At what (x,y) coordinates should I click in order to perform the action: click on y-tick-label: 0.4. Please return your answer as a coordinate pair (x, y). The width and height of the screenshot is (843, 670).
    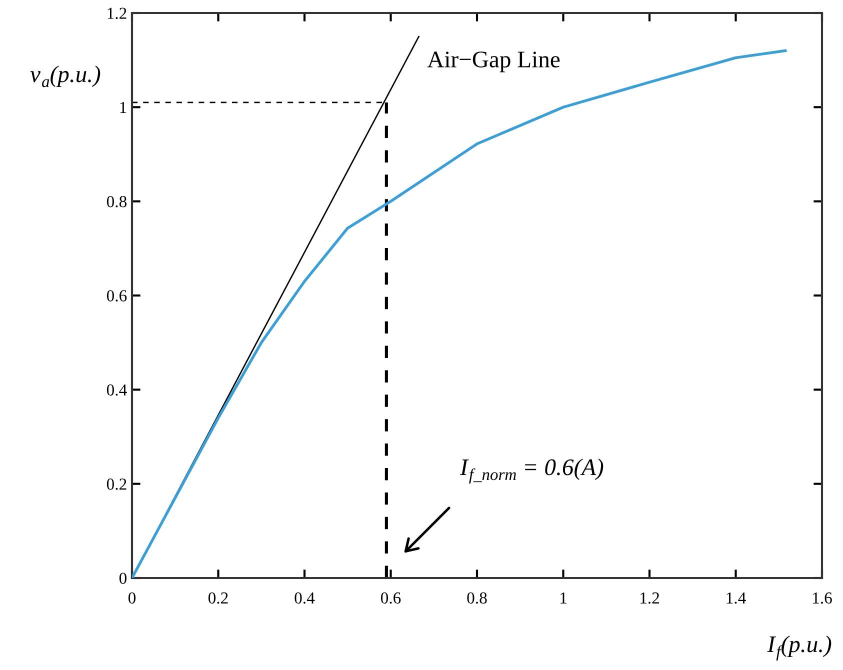
    Looking at the image, I should click on (116, 390).